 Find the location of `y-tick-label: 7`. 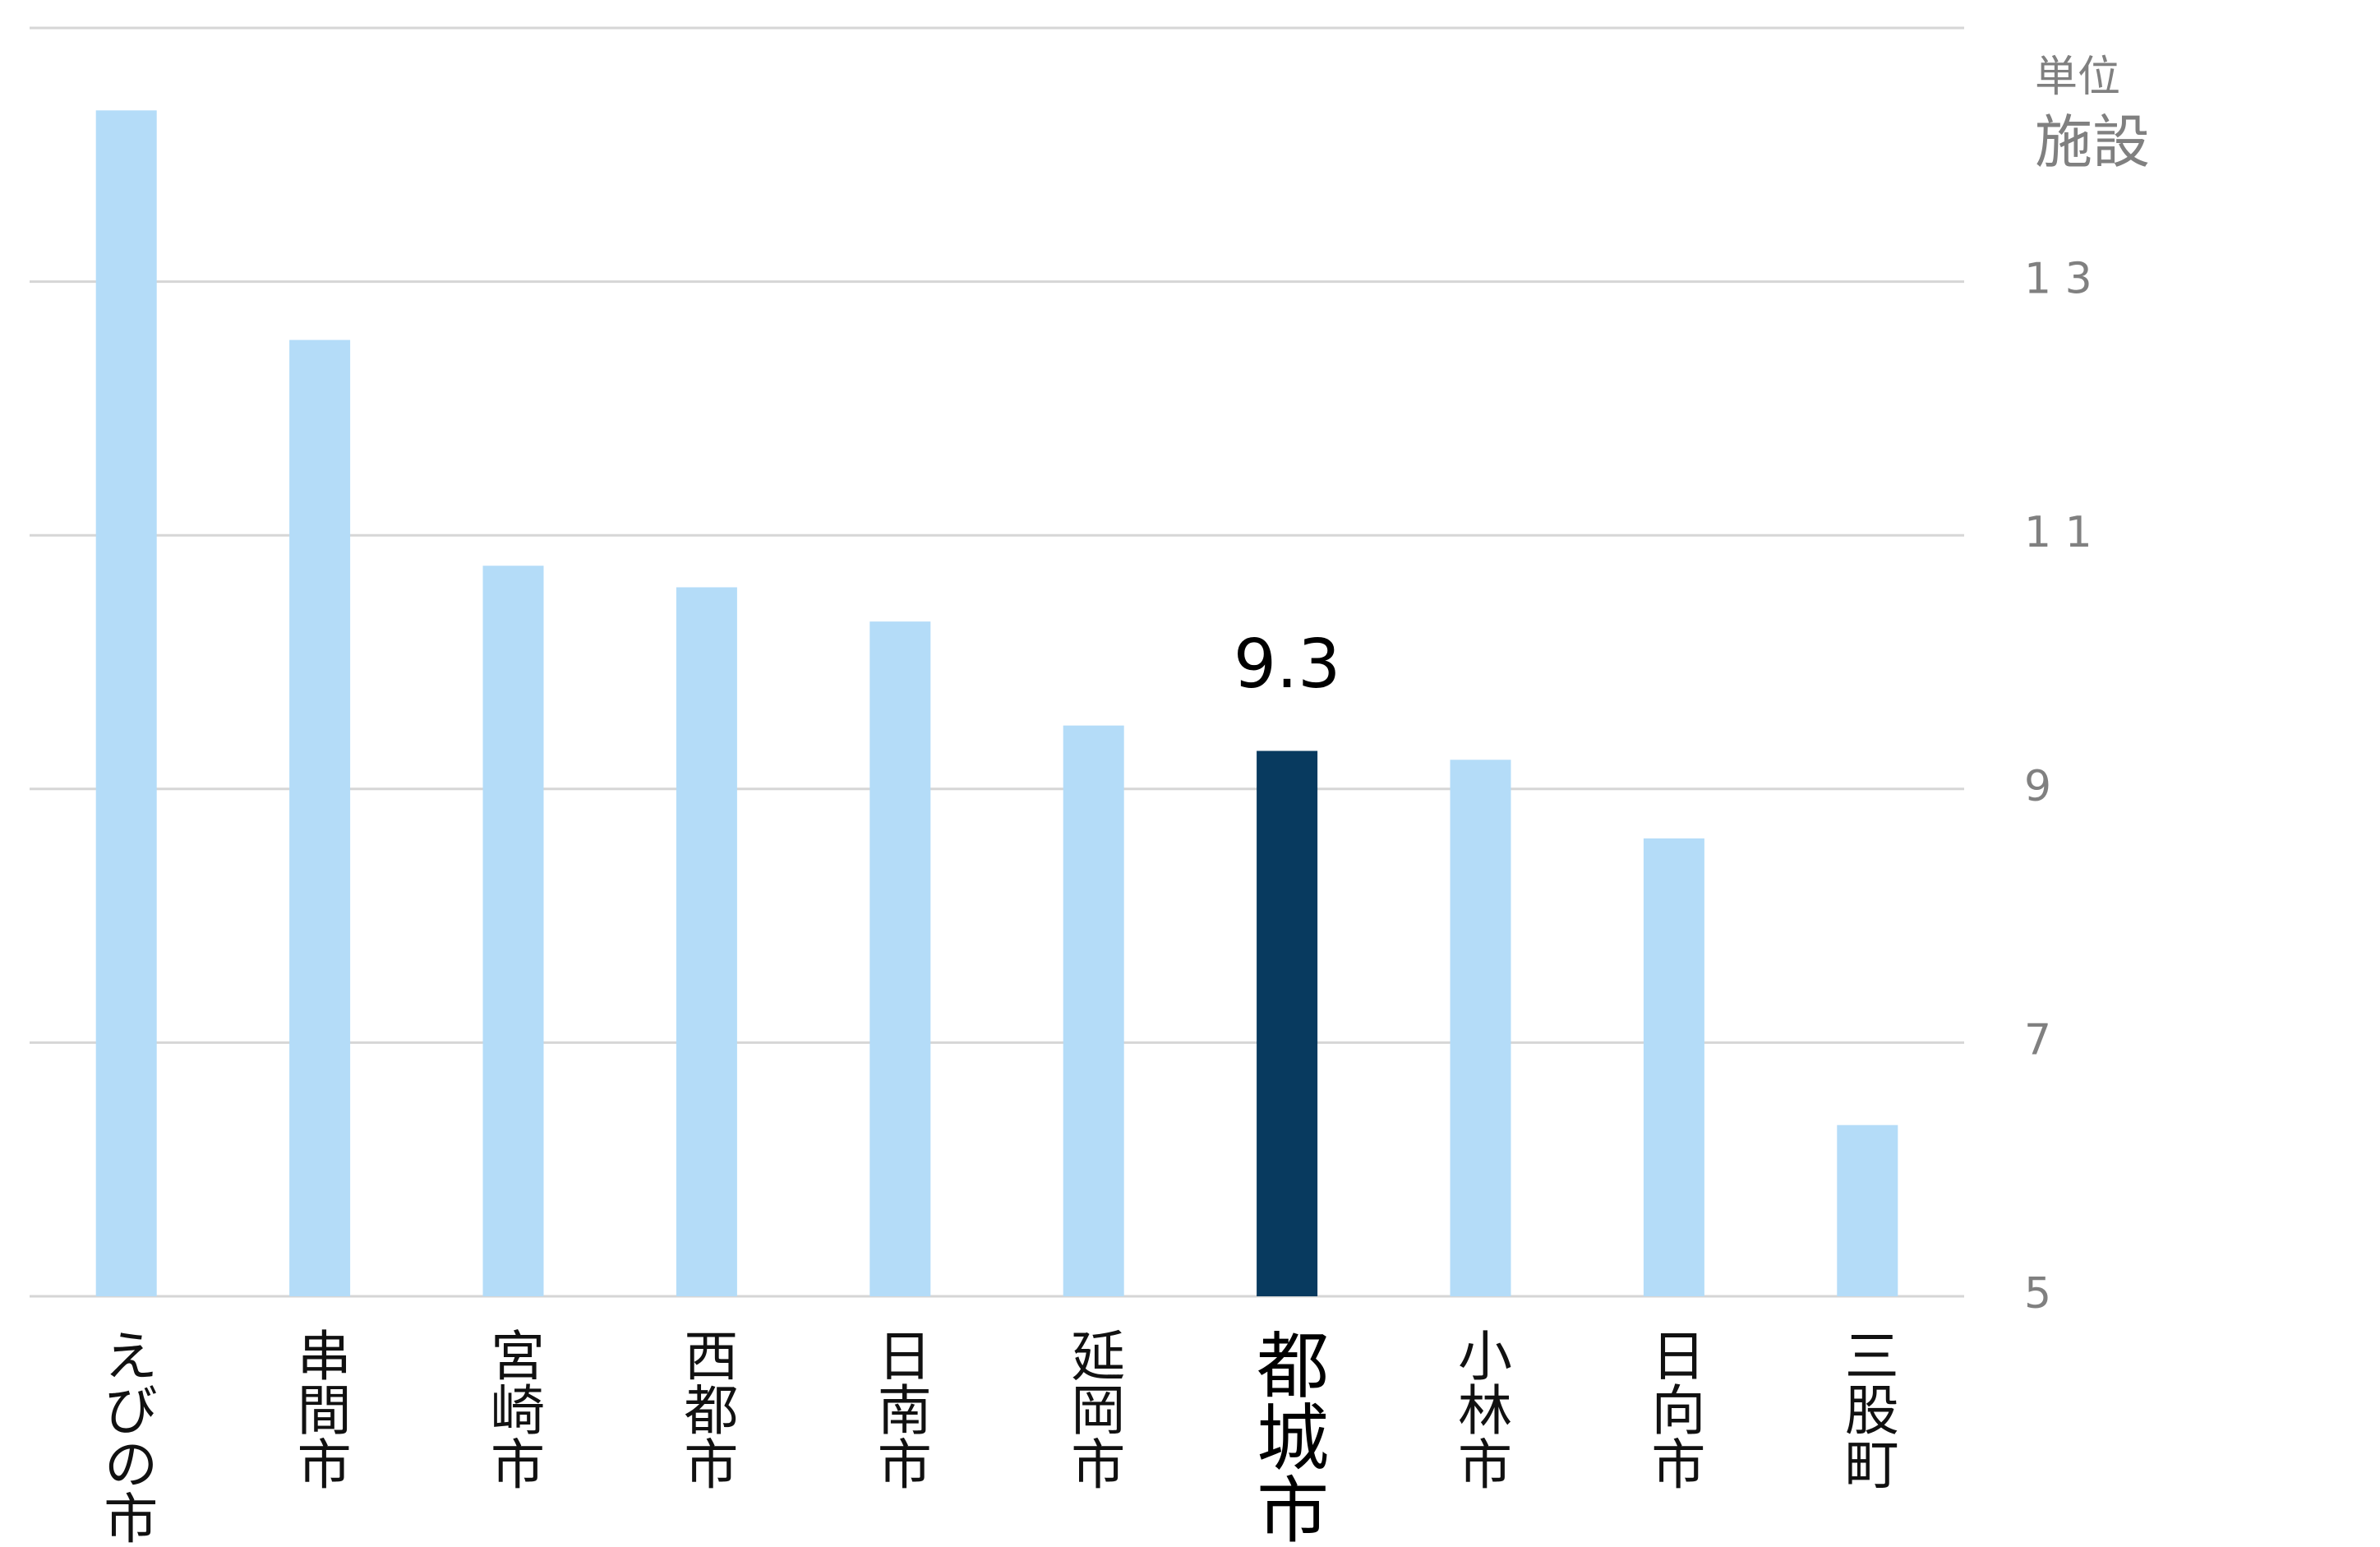

y-tick-label: 7 is located at coordinates (2037, 1039).